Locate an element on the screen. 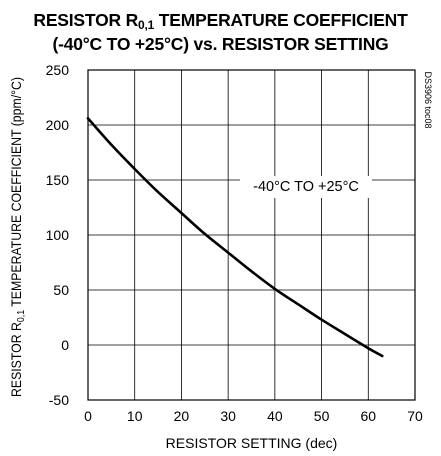 This screenshot has width=441, height=456. x-tick-label: 20 is located at coordinates (182, 416).